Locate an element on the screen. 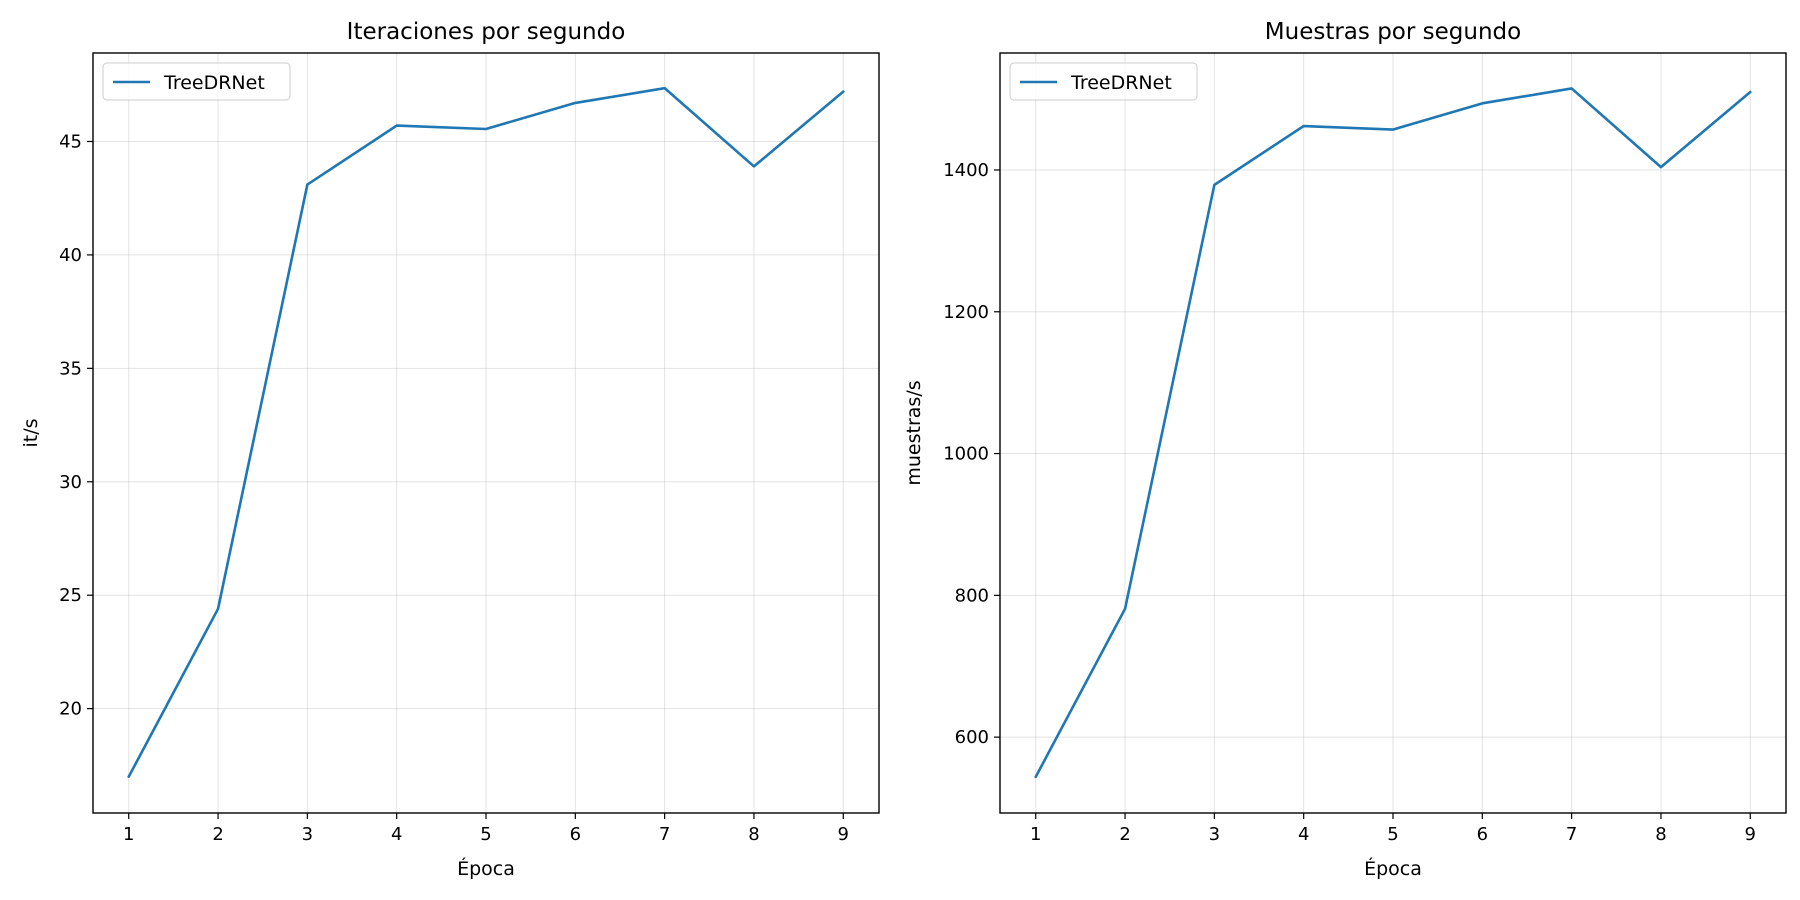 The width and height of the screenshot is (1800, 900). y-tick-label: 40 is located at coordinates (70, 255).